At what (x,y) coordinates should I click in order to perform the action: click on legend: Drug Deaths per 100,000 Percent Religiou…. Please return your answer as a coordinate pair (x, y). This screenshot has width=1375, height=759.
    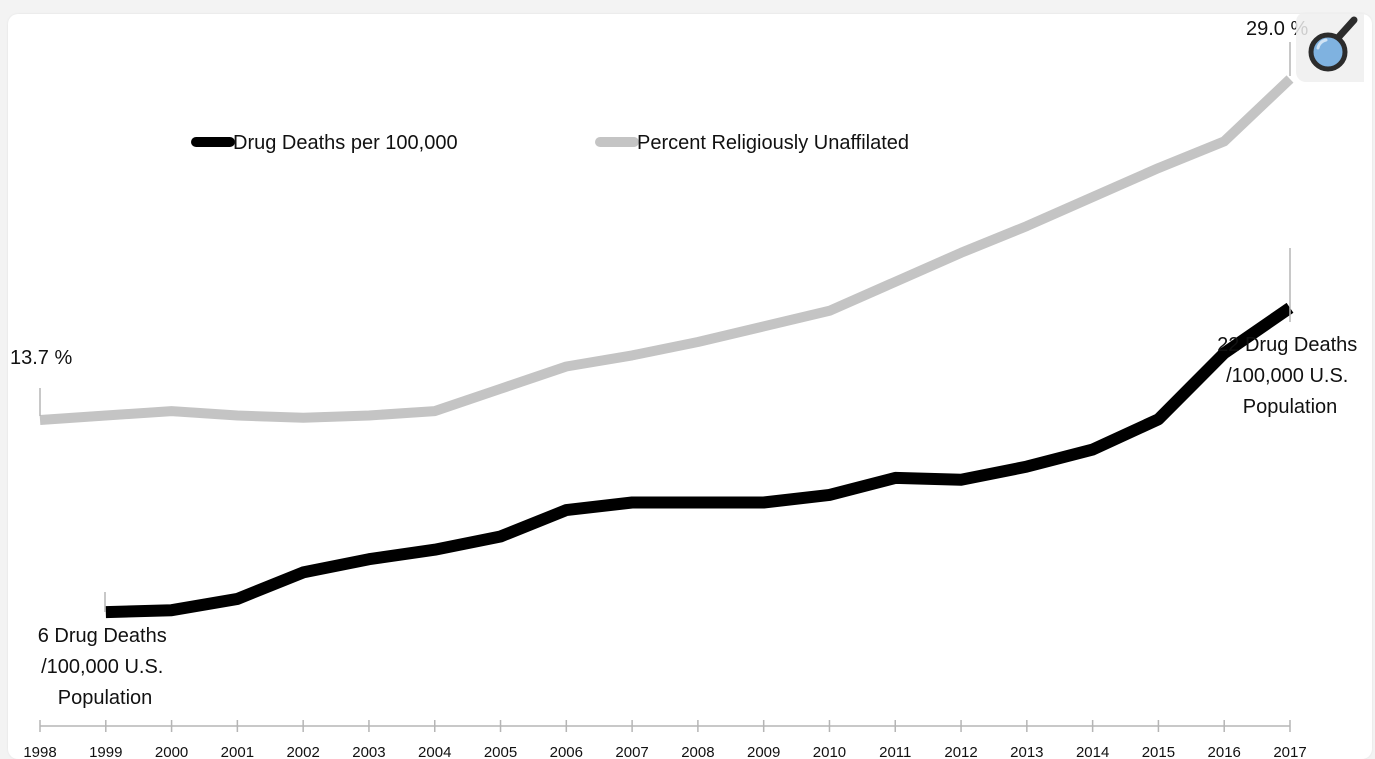
    Looking at the image, I should click on (550, 143).